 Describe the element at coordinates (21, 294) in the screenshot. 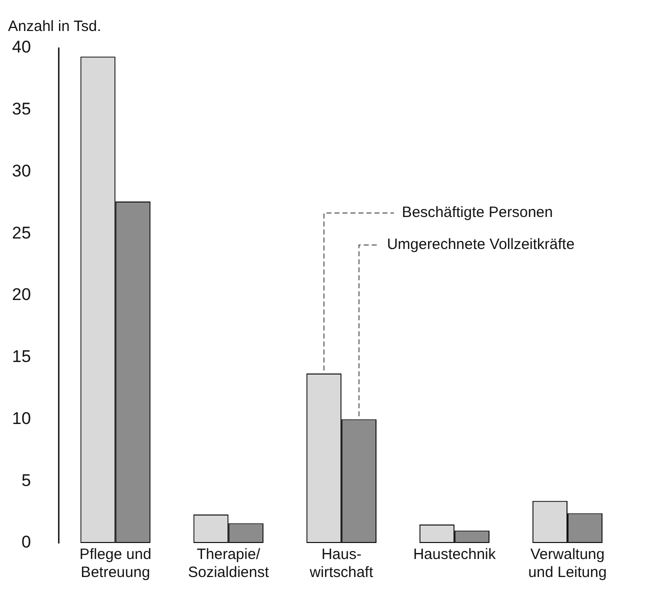

I see `y-tick-label: 20` at that location.